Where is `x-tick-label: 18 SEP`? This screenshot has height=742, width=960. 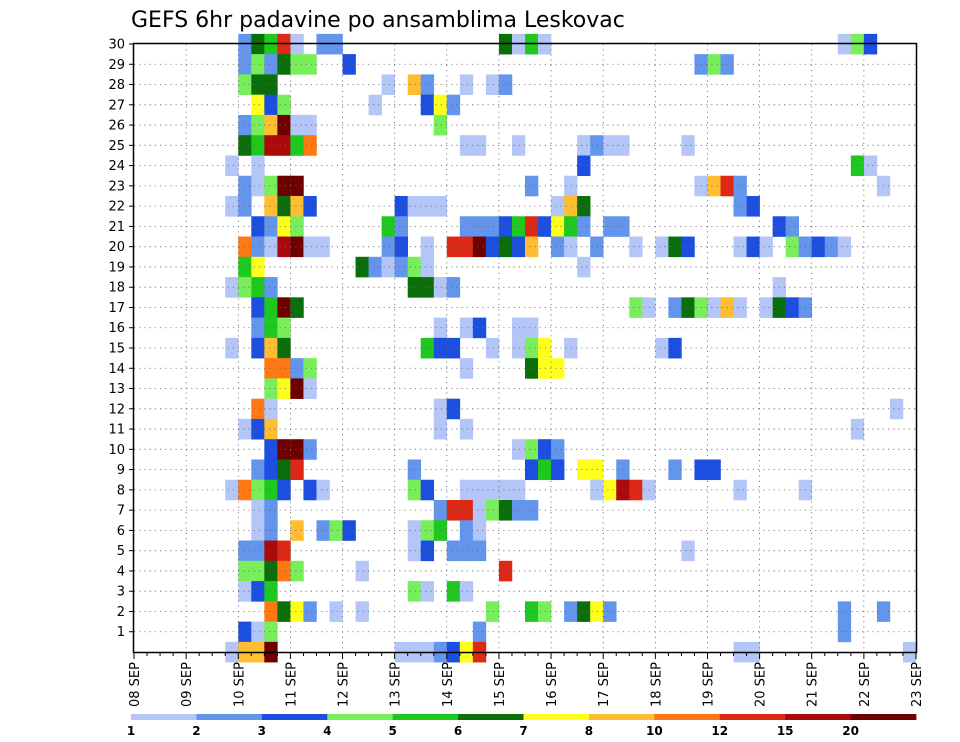 x-tick-label: 18 SEP is located at coordinates (656, 684).